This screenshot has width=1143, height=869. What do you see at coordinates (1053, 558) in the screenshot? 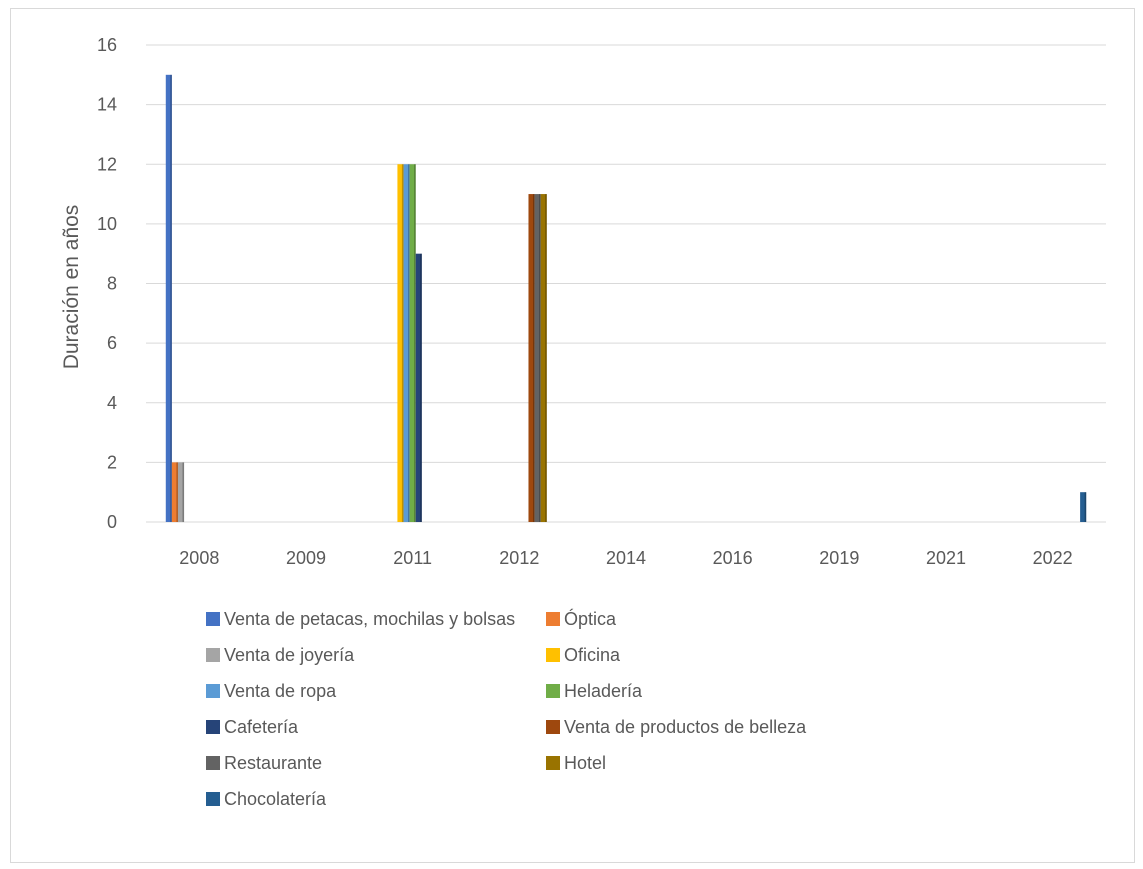
I see `x-tick-label: 2022` at bounding box center [1053, 558].